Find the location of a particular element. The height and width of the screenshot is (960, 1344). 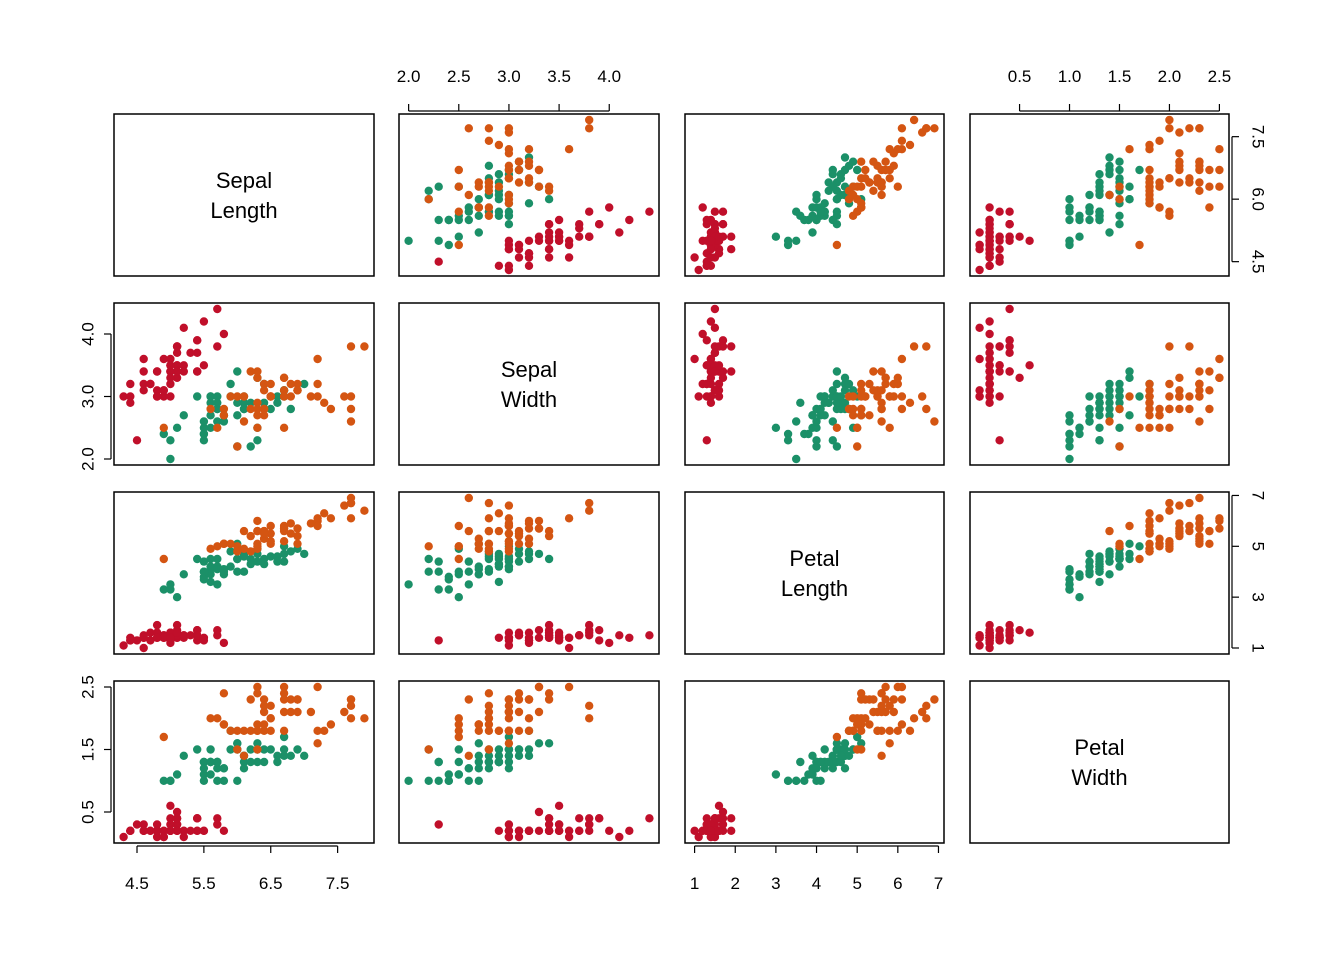

tick-label: 2.0 is located at coordinates (1170, 76).